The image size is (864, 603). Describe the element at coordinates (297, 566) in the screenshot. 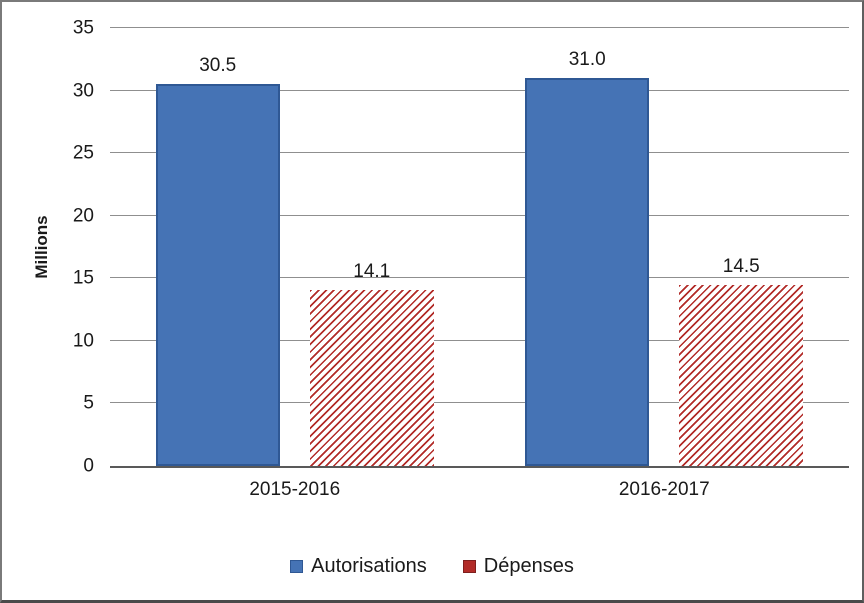

I see `legend-swatch-autorisations` at that location.